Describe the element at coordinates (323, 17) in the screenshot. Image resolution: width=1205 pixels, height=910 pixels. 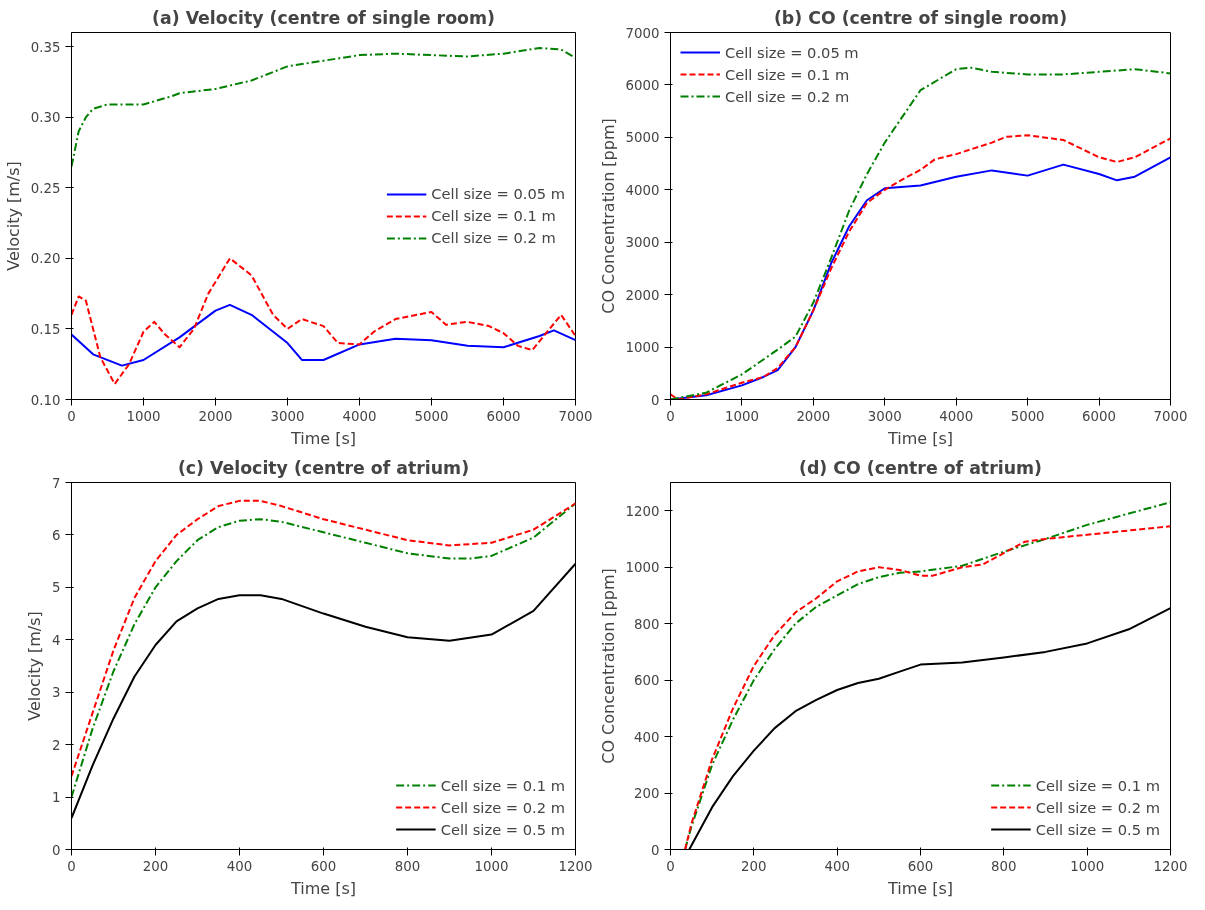
I see `chart-title: (a) Velocity (centre of single room)` at that location.